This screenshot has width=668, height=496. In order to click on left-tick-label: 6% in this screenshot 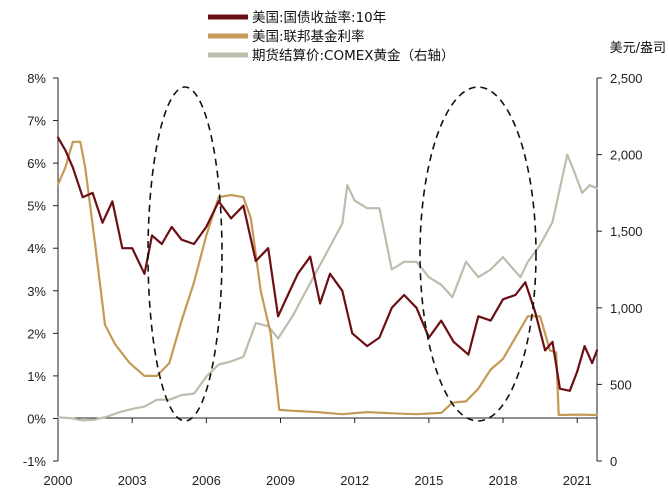, I will do `click(36, 163)`.